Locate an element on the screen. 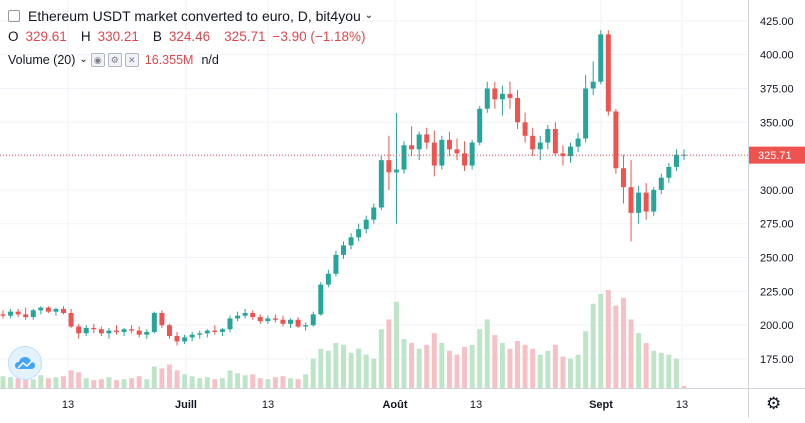  cloud-logo-icon is located at coordinates (25, 363).